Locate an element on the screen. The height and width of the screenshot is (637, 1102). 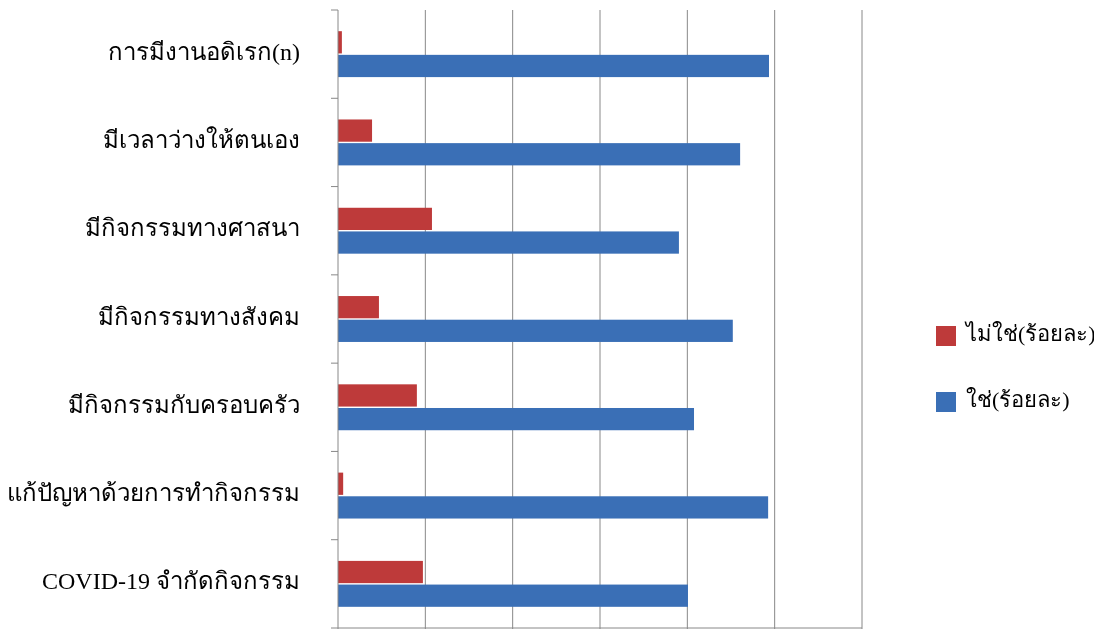
y-tick-label: แก้ปัญหาด้วยการทำกิจกรรม is located at coordinates (153, 494).